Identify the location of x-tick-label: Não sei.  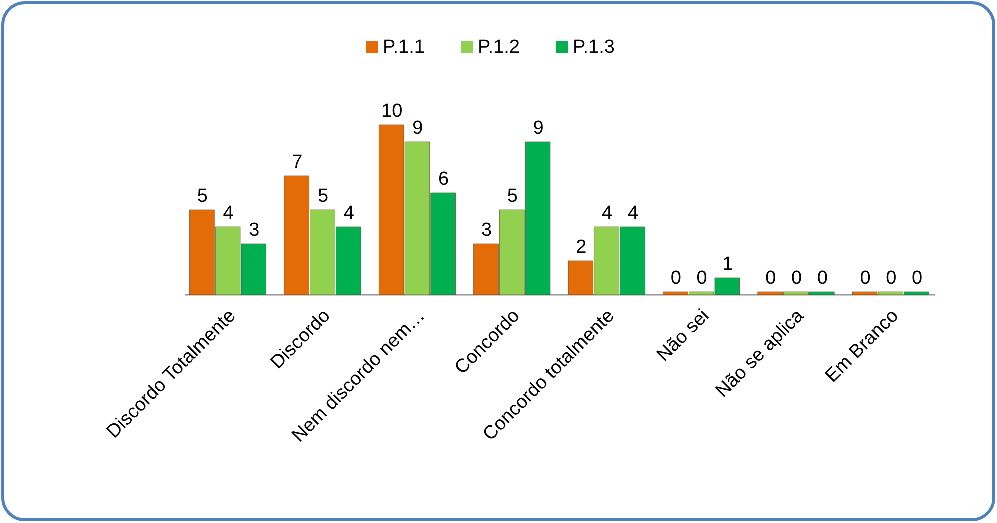
(683, 336).